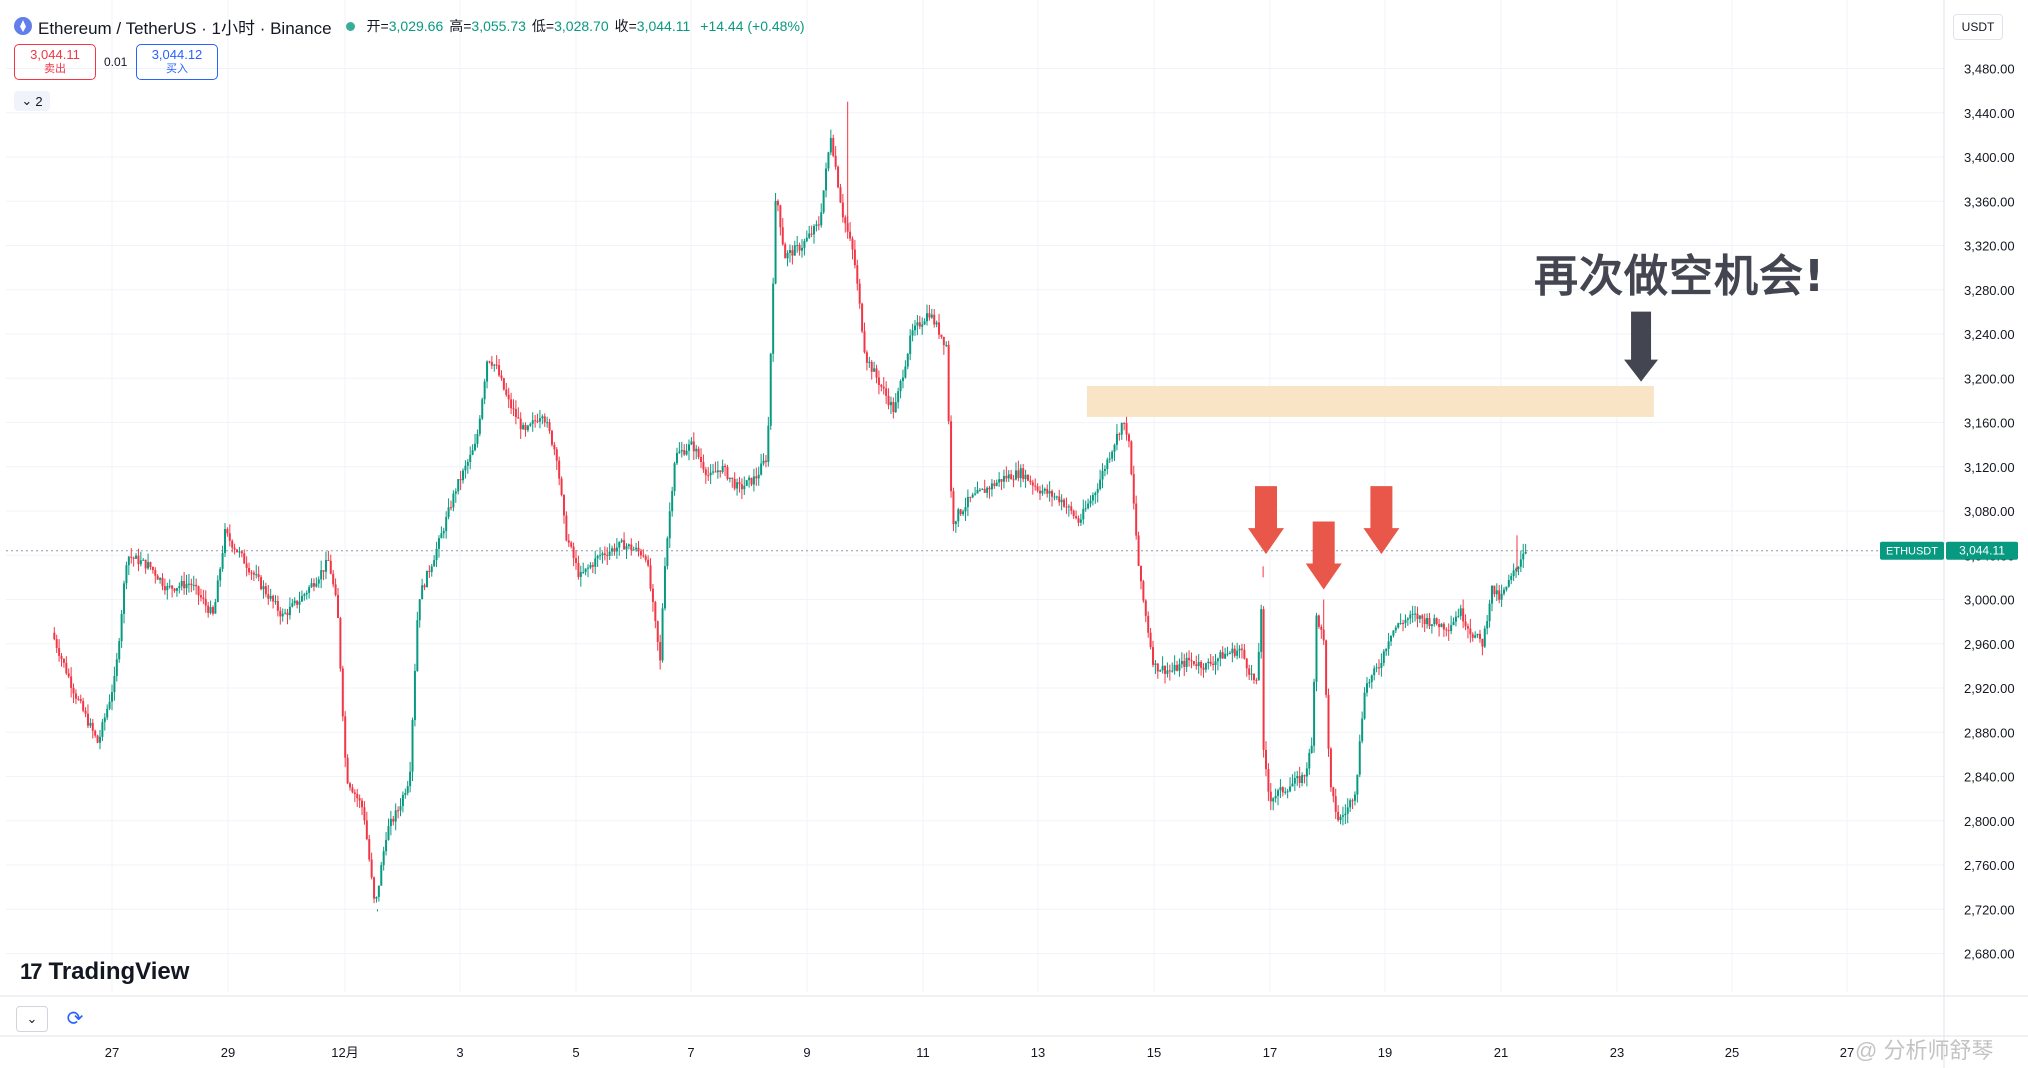 The height and width of the screenshot is (1068, 2028). What do you see at coordinates (75, 1018) in the screenshot?
I see `replay-button: ⟳` at bounding box center [75, 1018].